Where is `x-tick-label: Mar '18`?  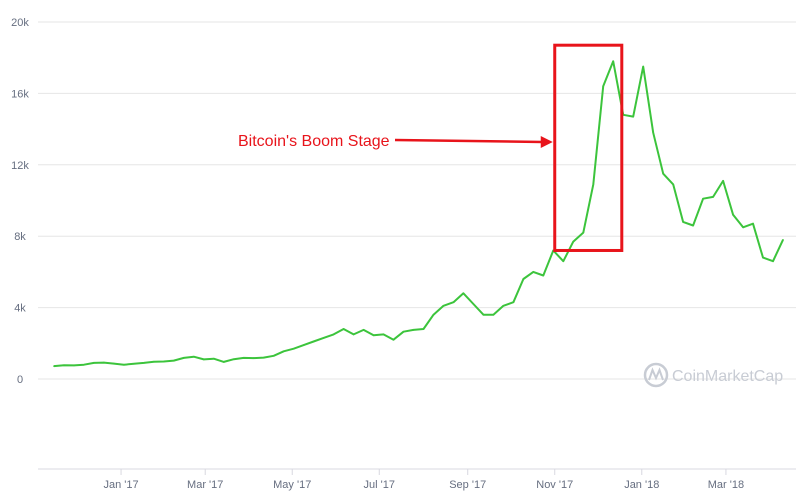 x-tick-label: Mar '18 is located at coordinates (726, 485).